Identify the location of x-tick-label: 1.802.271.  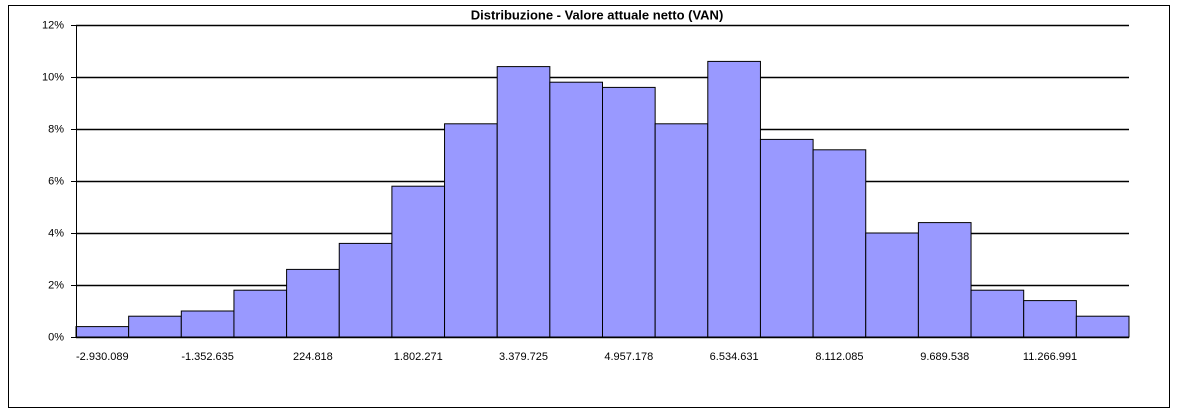
(418, 357).